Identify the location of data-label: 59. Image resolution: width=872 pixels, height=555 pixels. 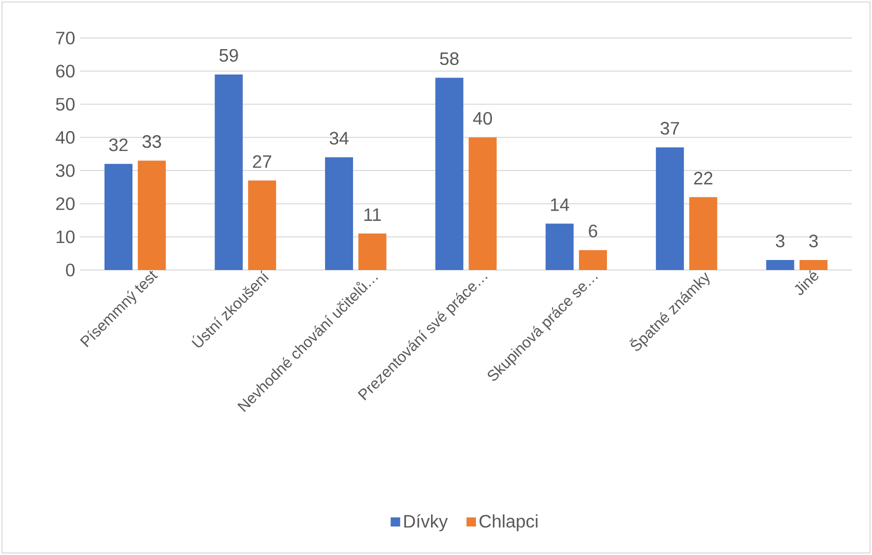
(228, 55).